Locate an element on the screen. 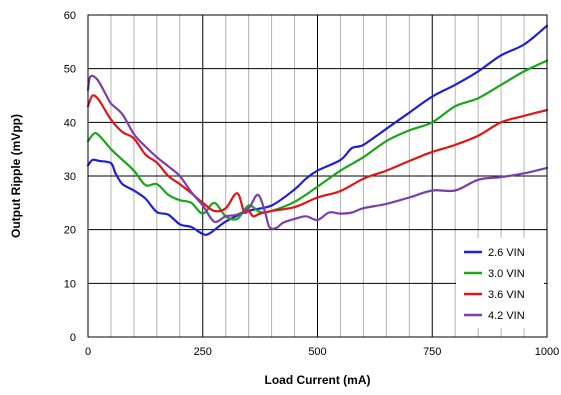  legend-label: 4.2 VIN is located at coordinates (506, 316).